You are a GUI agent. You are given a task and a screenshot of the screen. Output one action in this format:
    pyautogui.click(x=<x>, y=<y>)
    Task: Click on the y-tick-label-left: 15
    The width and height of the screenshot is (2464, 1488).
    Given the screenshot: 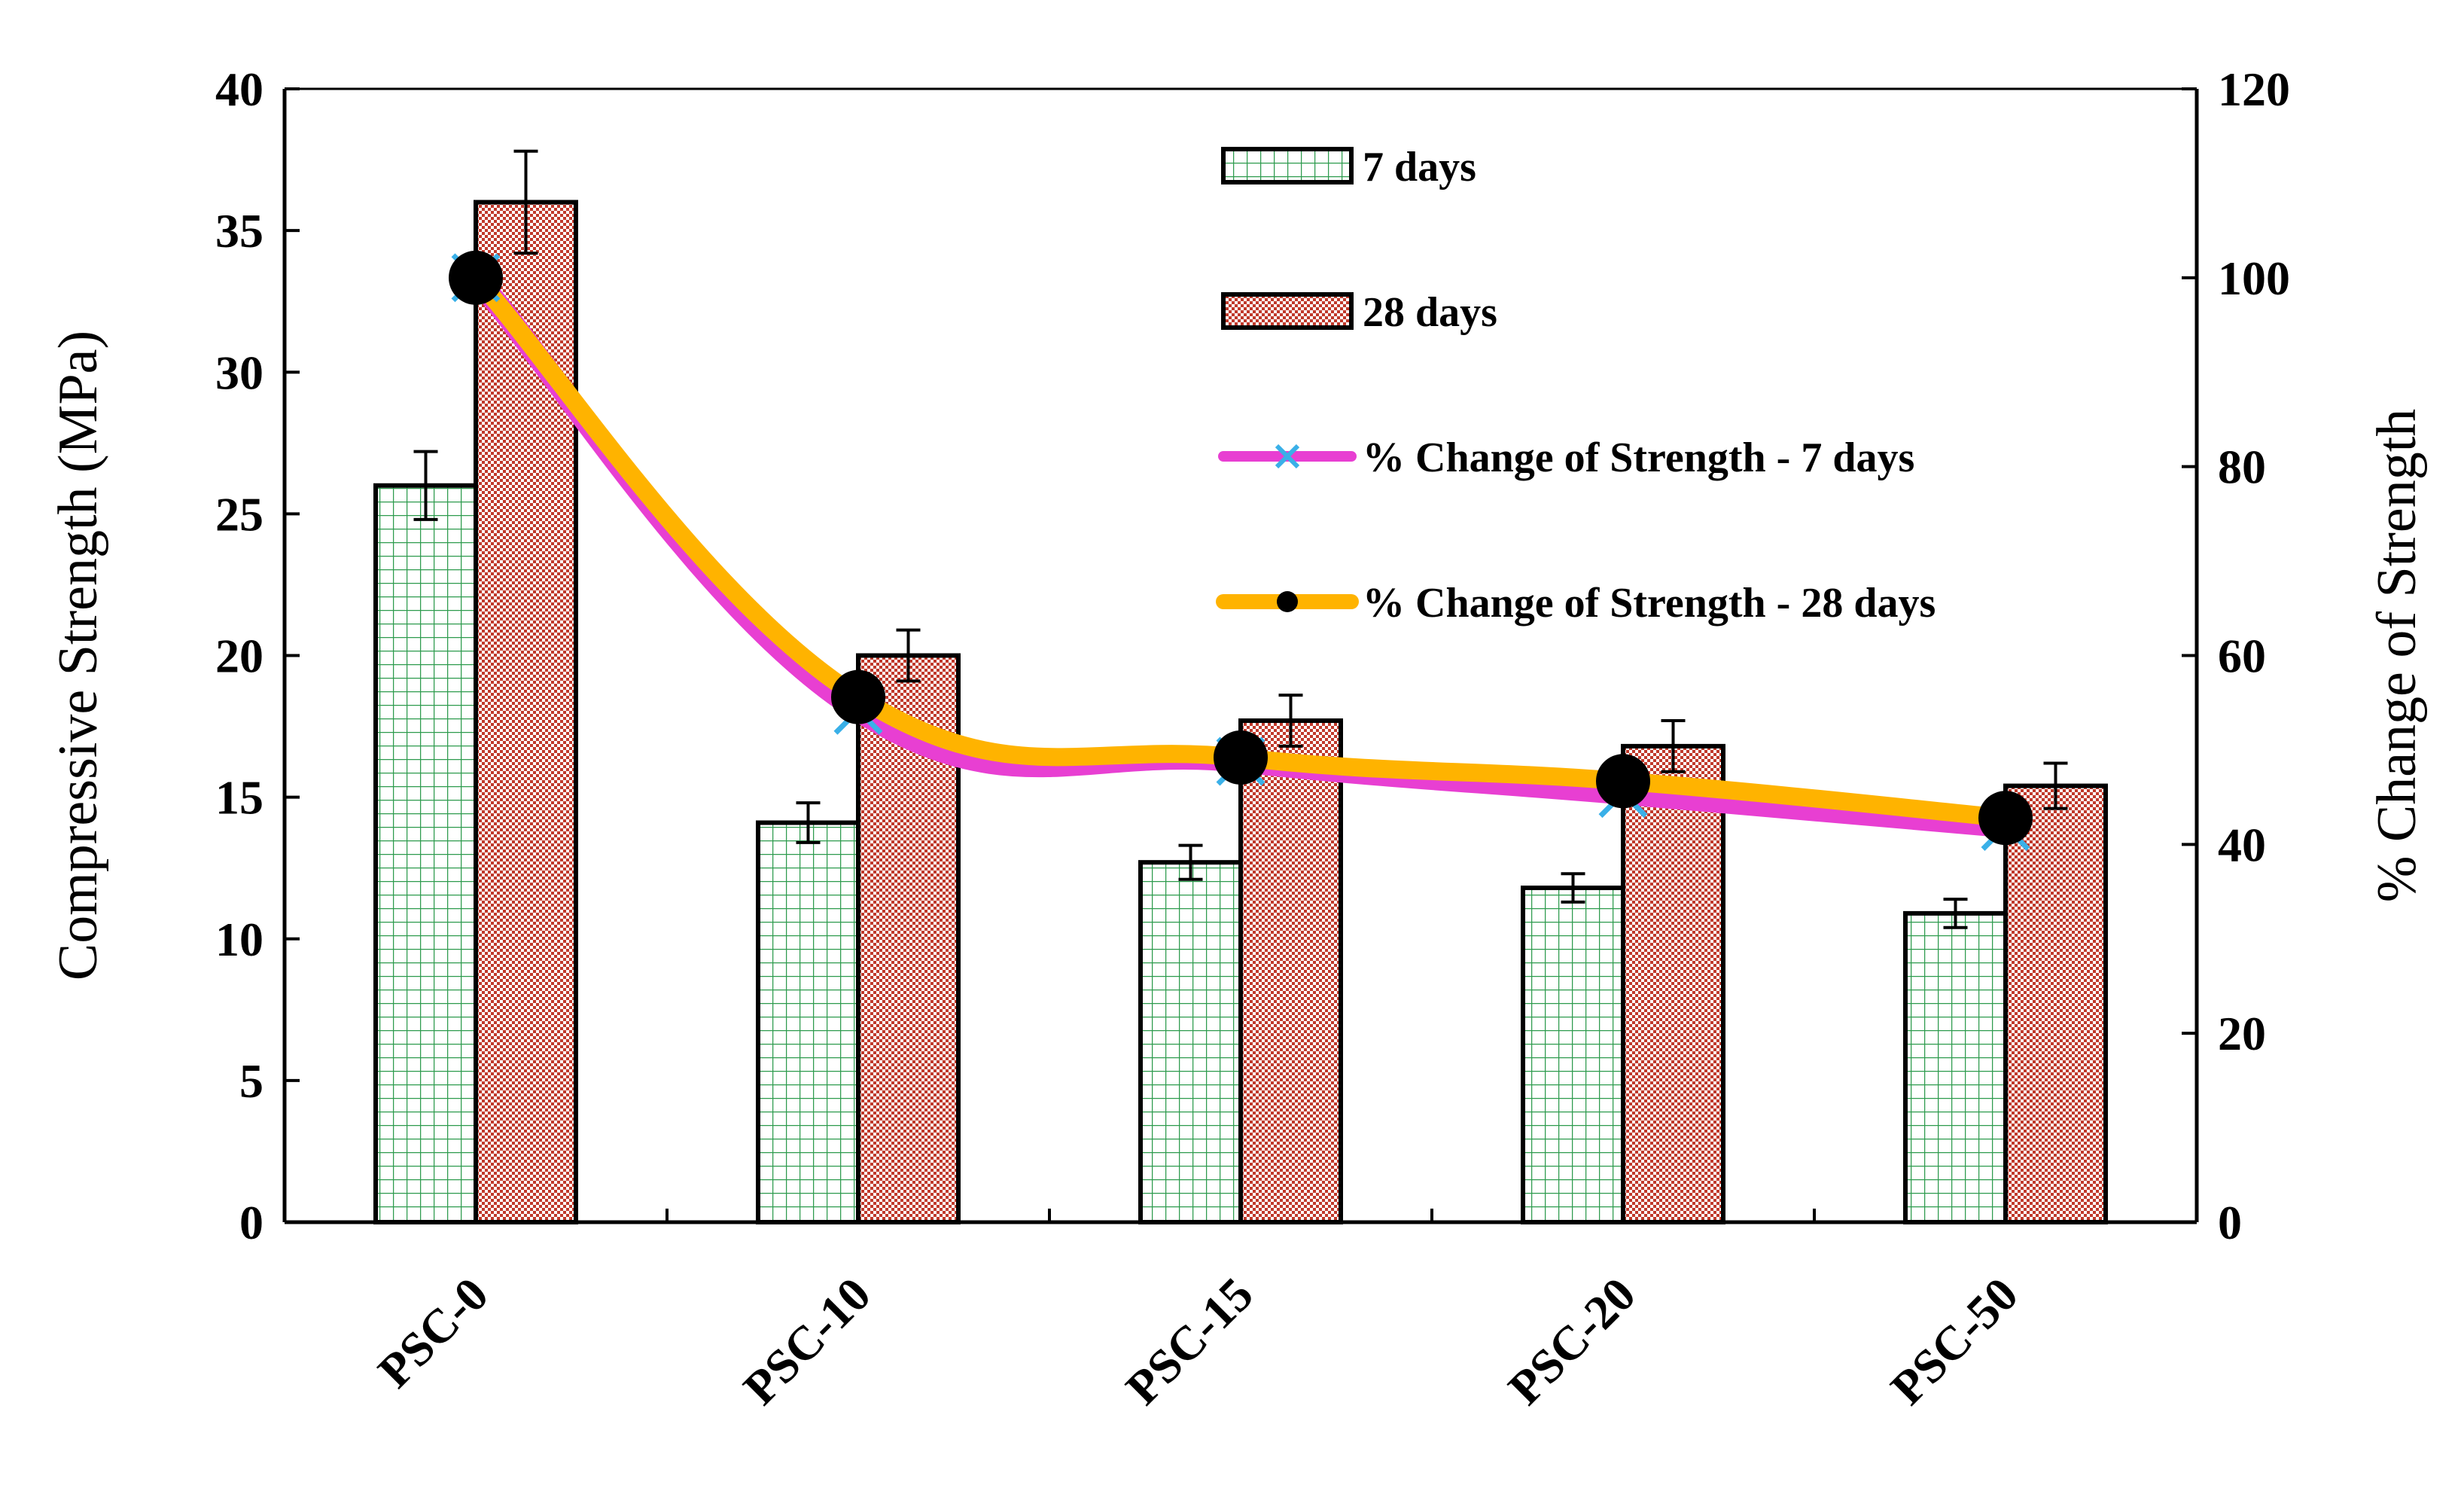 What is the action you would take?
    pyautogui.click(x=239, y=798)
    